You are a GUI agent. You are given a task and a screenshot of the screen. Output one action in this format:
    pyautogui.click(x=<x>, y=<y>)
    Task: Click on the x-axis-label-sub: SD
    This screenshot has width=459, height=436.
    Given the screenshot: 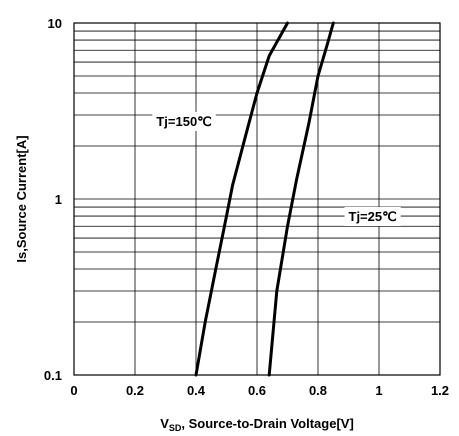 What is the action you would take?
    pyautogui.click(x=175, y=428)
    